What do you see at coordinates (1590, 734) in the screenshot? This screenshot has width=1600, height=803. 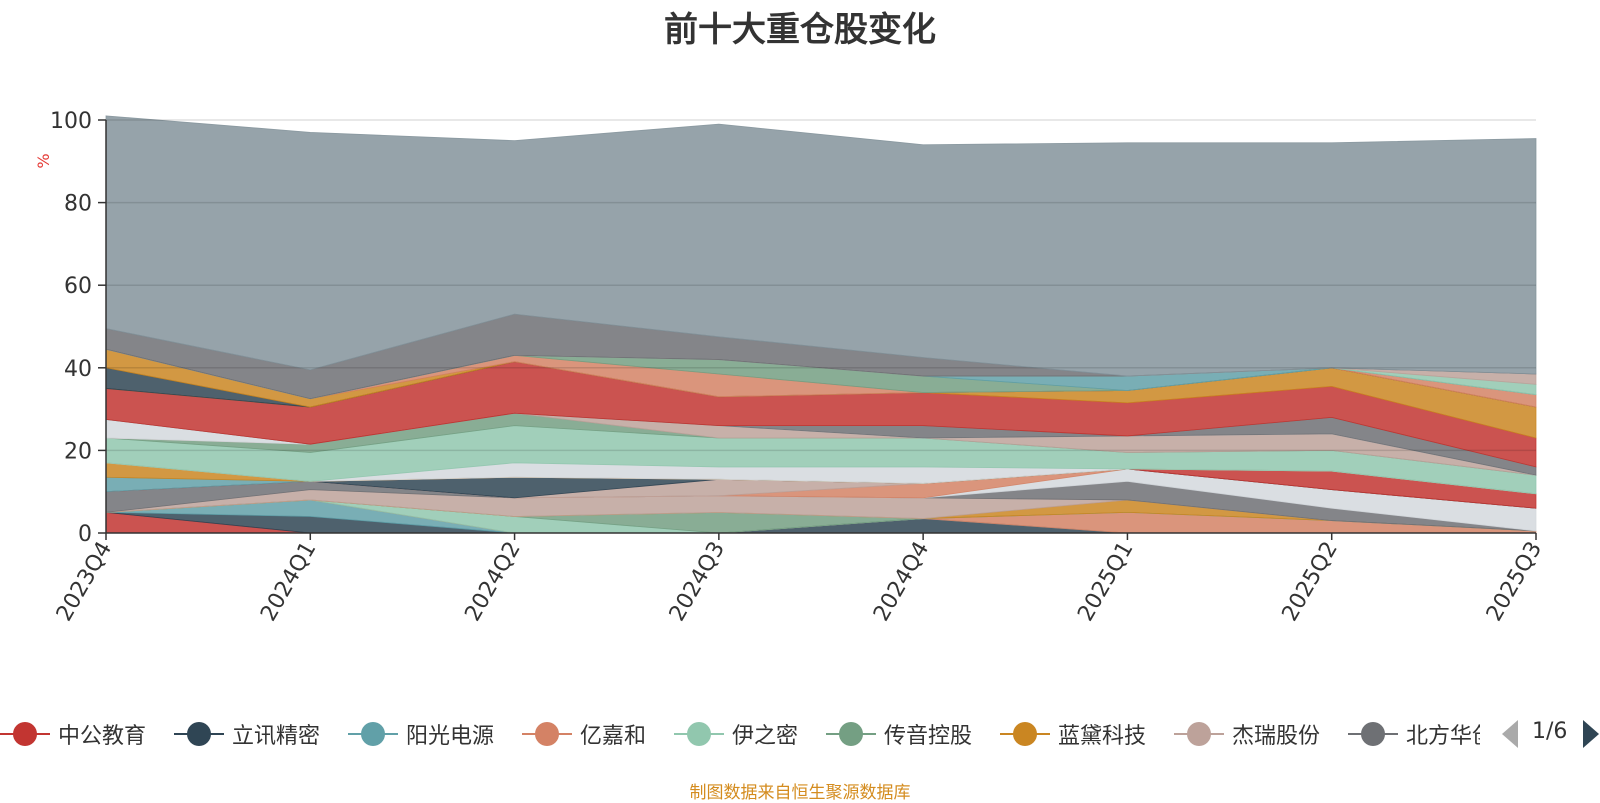 I see `pager-next-icon` at bounding box center [1590, 734].